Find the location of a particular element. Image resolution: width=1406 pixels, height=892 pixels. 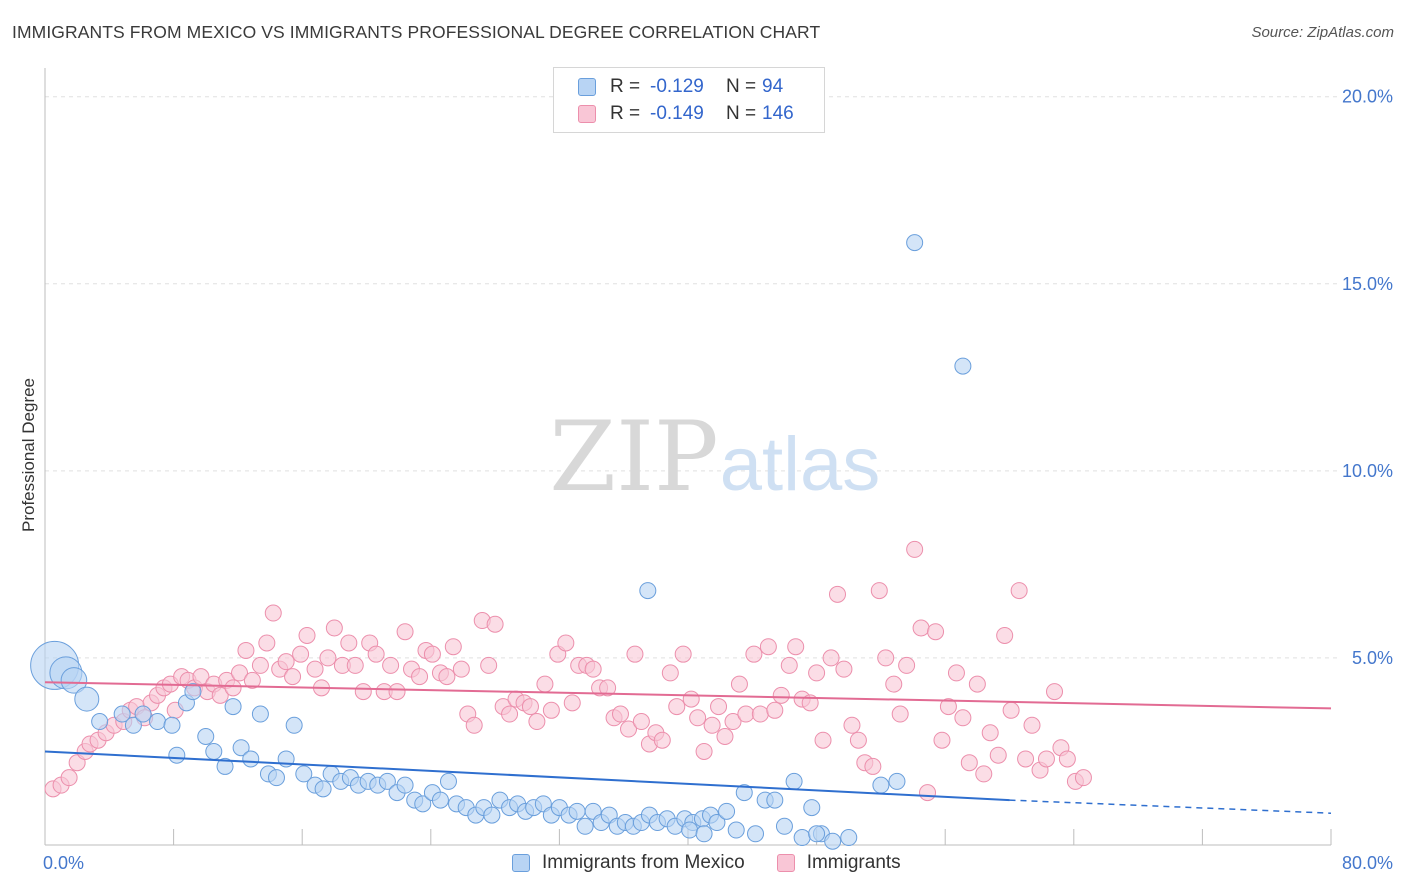

series-swatch-blue is located at coordinates (521, 863).